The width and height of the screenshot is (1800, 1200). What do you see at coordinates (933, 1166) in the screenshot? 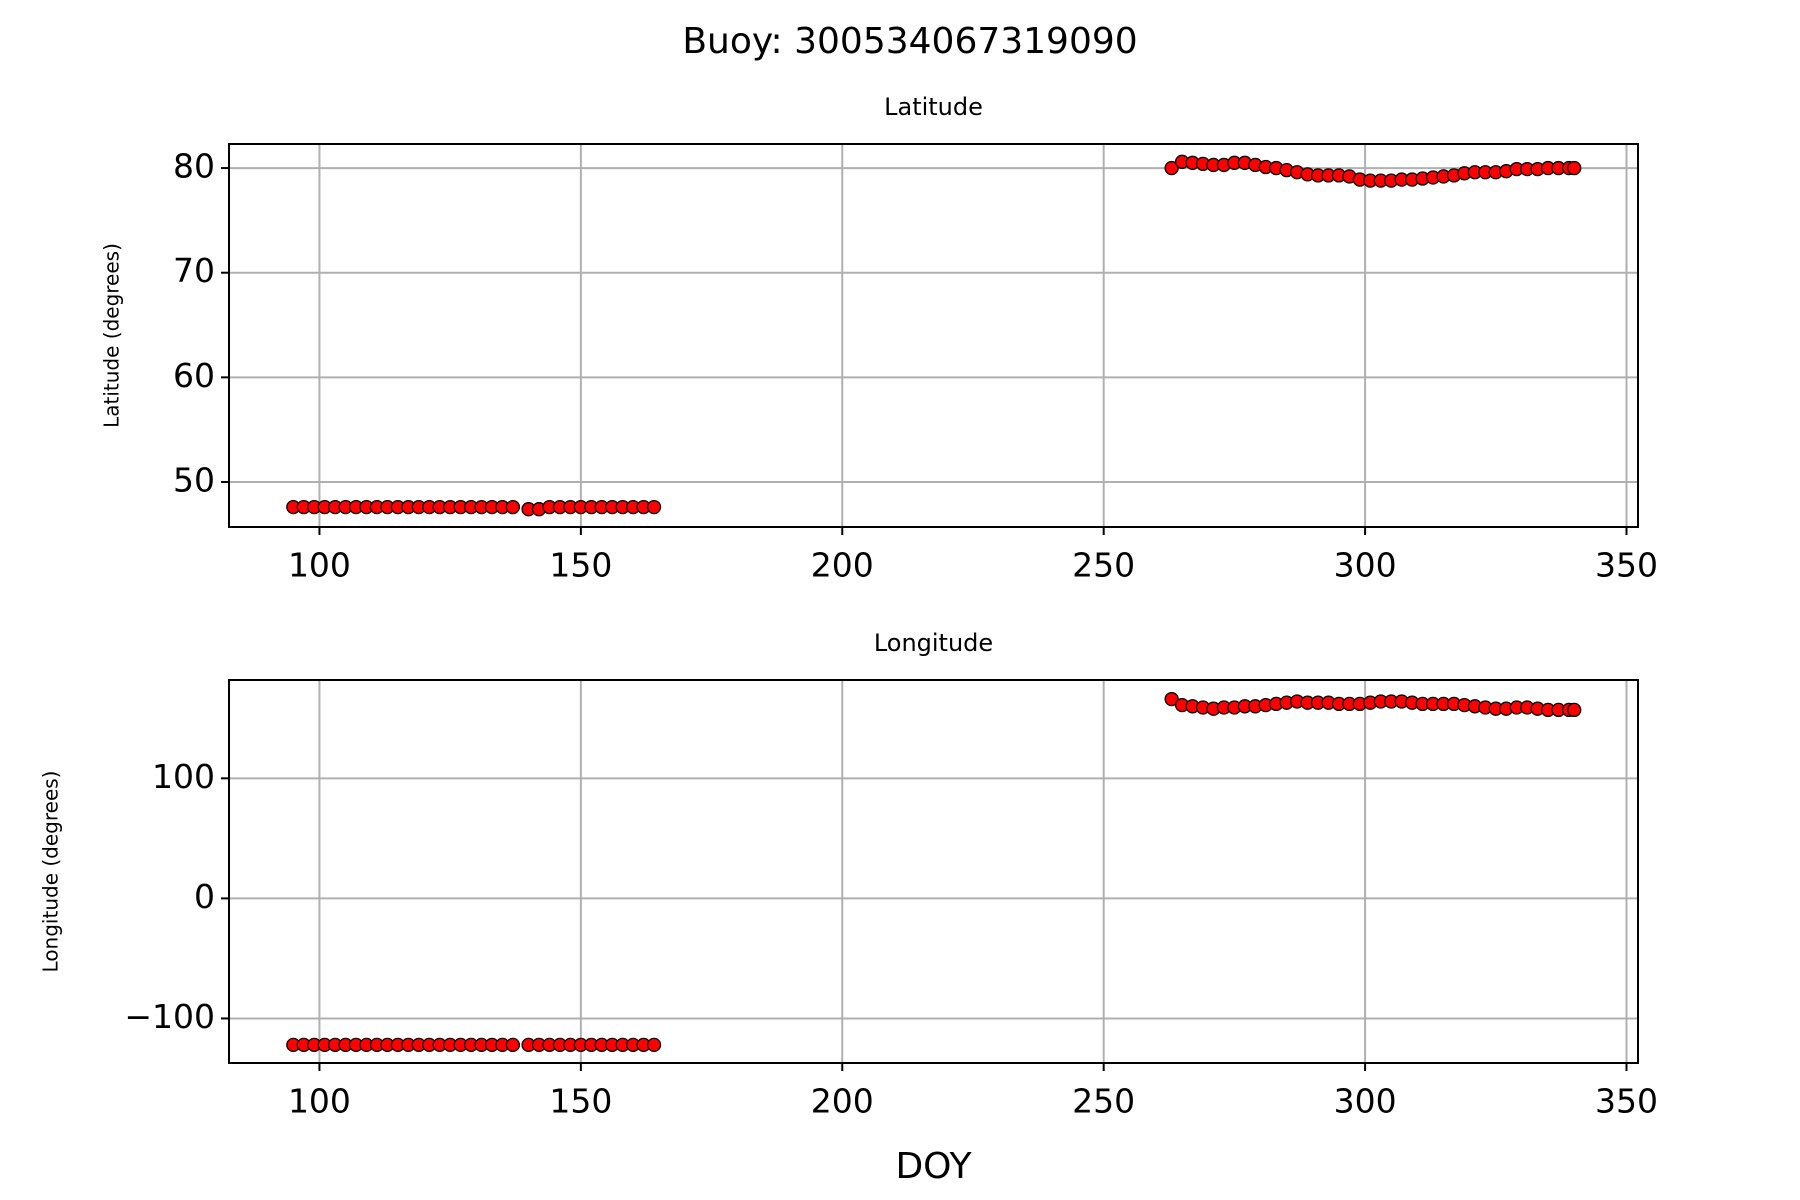
I see `x-axis-label: DOY` at bounding box center [933, 1166].